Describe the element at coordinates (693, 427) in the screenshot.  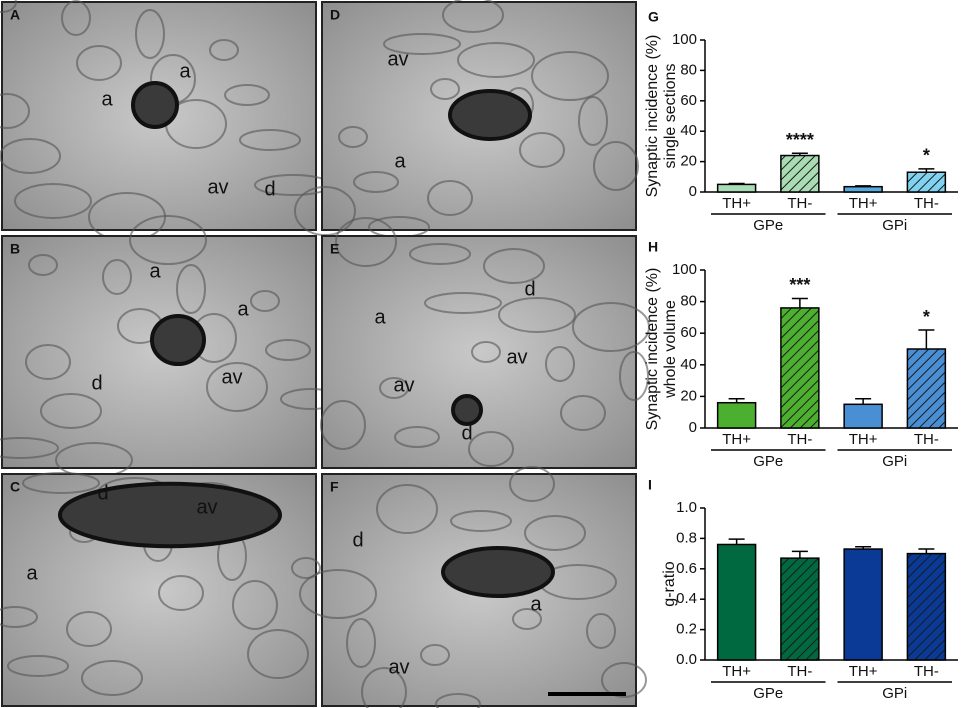
I see `y-tick-label: 0` at that location.